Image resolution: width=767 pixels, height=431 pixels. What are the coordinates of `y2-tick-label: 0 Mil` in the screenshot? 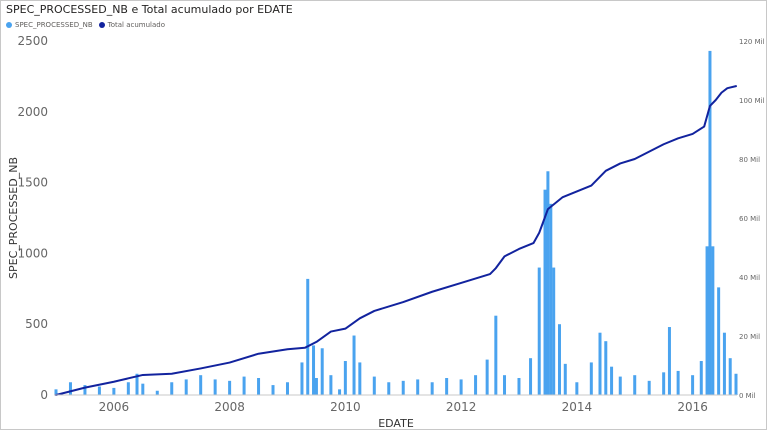 It's located at (747, 396).